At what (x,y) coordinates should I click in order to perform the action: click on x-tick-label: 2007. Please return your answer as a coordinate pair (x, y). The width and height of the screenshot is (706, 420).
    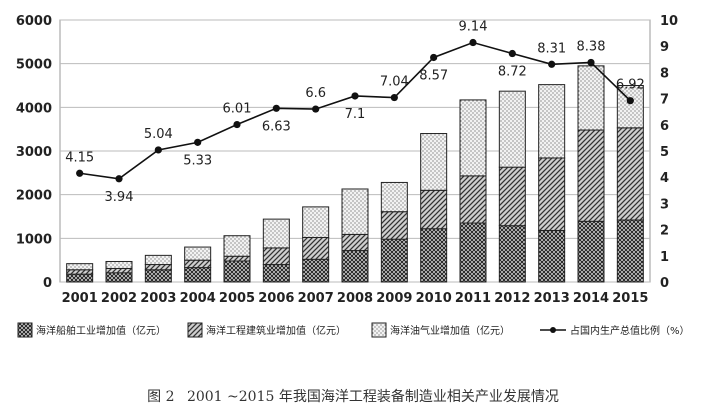
    Looking at the image, I should click on (316, 298).